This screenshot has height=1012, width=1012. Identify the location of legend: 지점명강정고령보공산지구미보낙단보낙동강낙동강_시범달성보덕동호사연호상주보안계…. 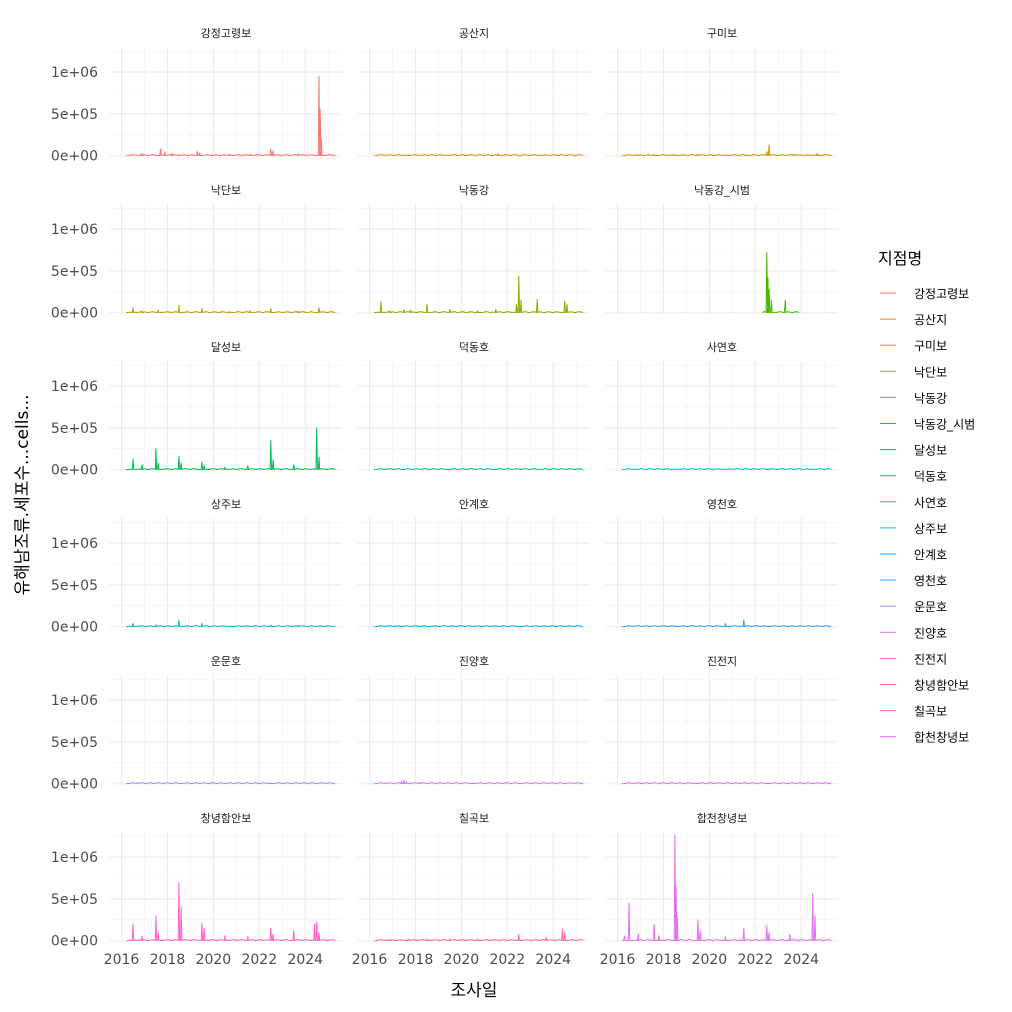
(926, 497).